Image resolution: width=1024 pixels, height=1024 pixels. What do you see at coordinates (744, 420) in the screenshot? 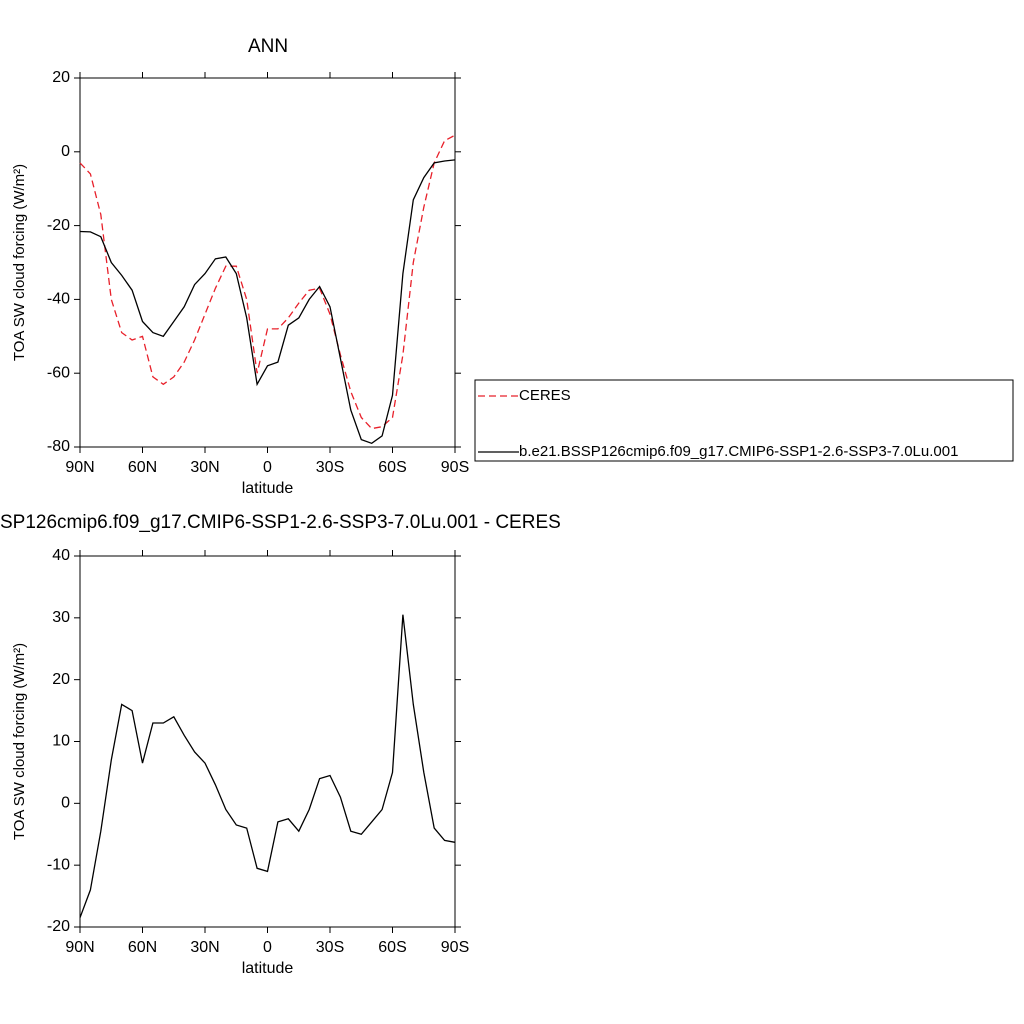
I see `legend-box` at bounding box center [744, 420].